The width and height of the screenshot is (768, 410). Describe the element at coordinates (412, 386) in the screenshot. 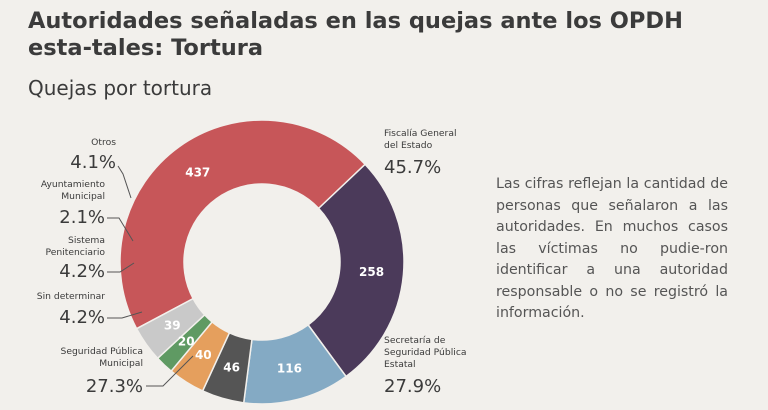

I see `slice-percent-label: 27.9%` at that location.